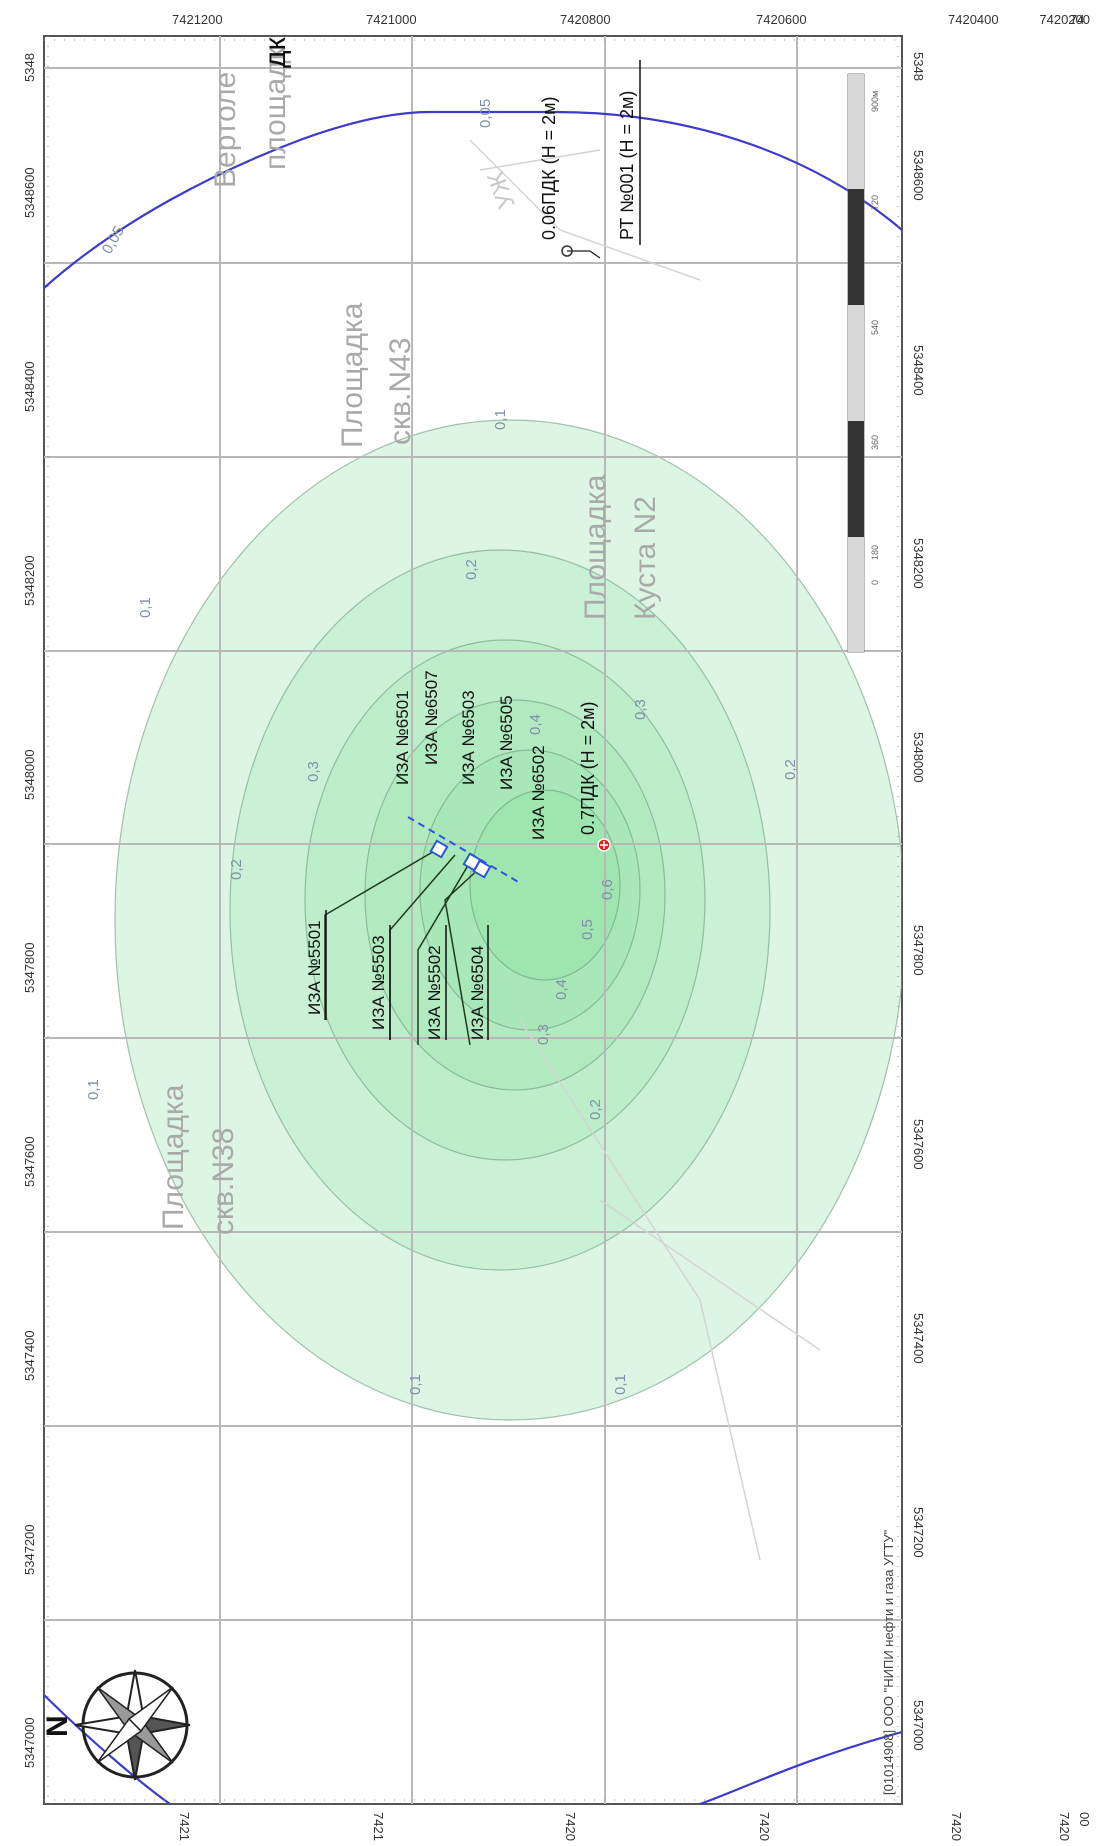  Describe the element at coordinates (173, 1157) in the screenshot. I see `pad38-label-1: Площадка` at that location.